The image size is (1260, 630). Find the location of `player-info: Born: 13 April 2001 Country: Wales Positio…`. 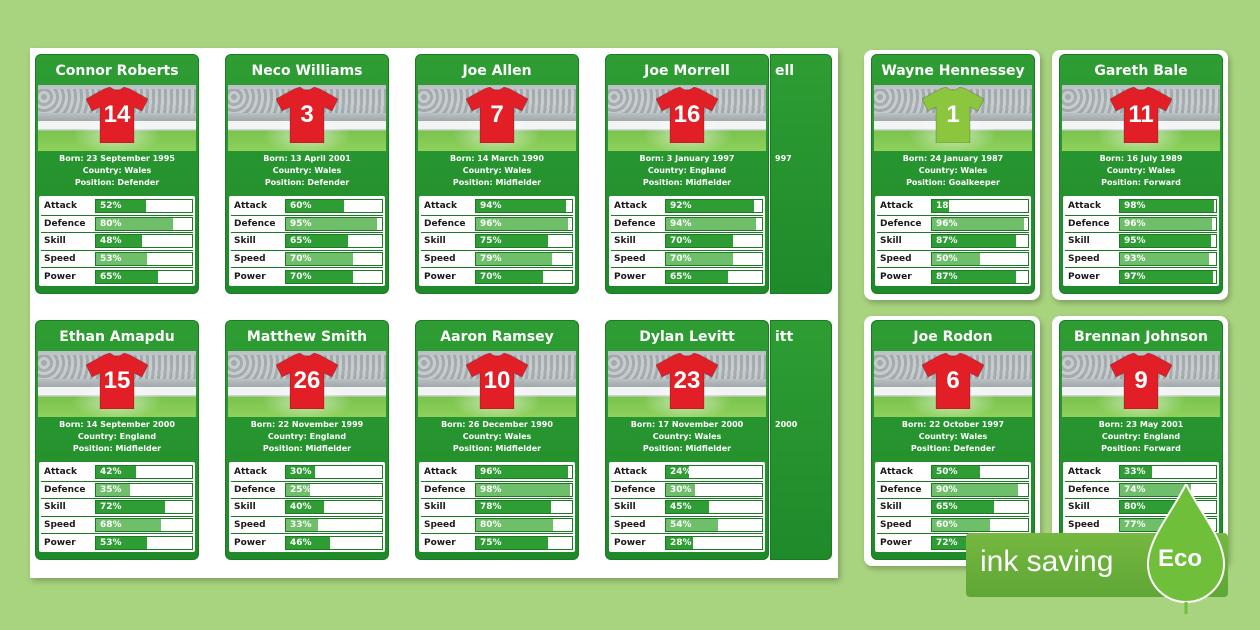

player-info: Born: 13 April 2001 Country: Wales Positio… is located at coordinates (307, 171).